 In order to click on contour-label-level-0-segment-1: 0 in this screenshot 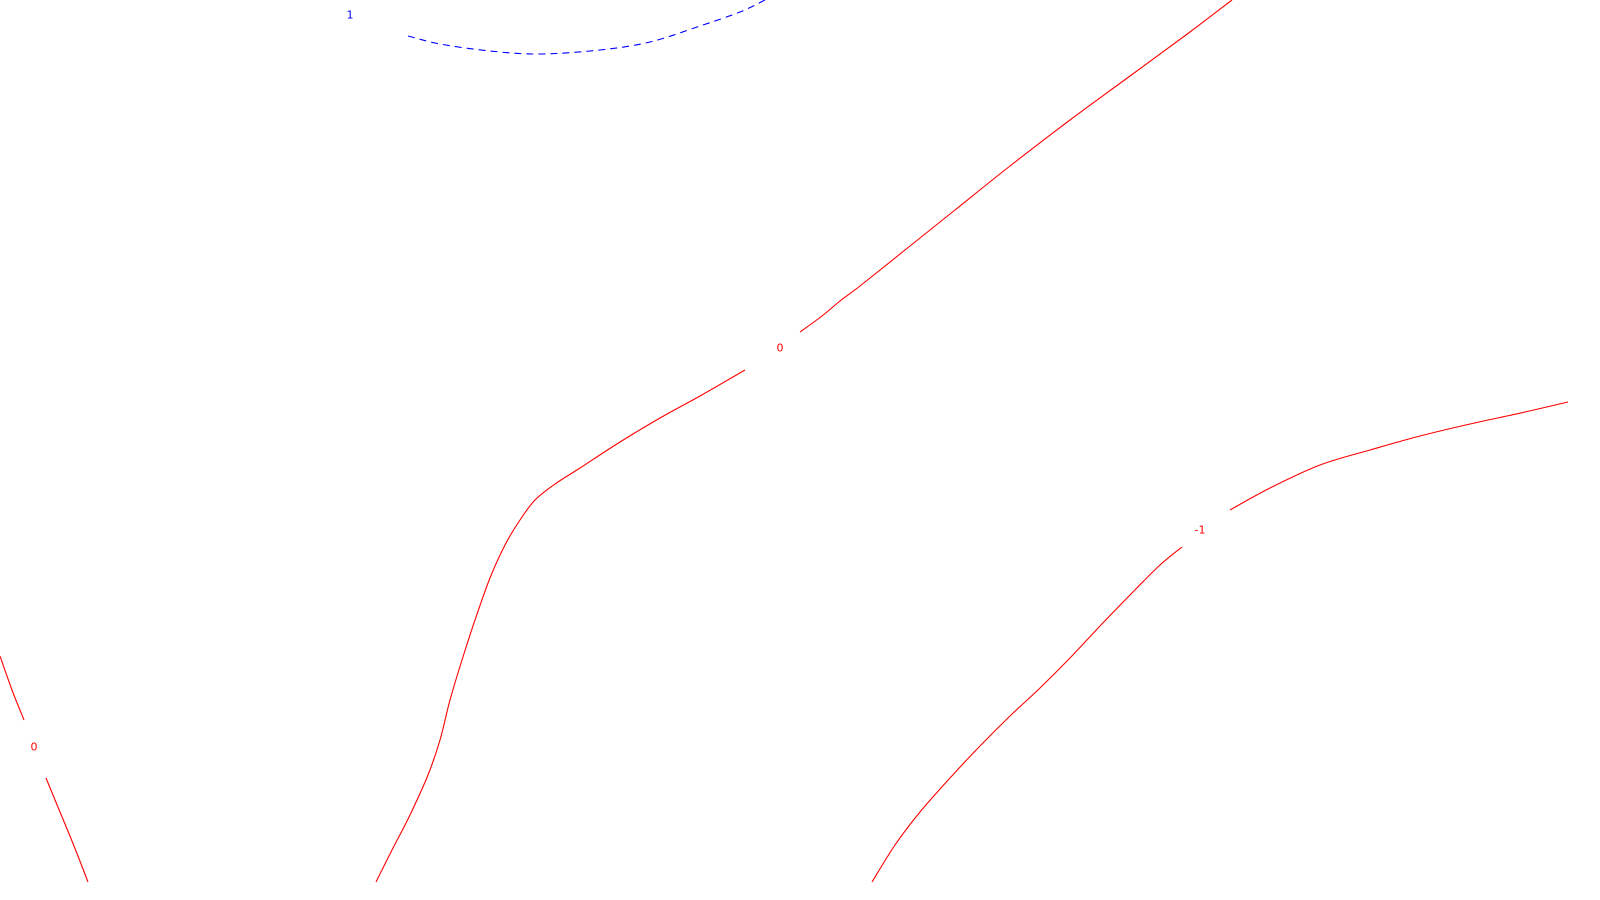, I will do `click(34, 747)`.